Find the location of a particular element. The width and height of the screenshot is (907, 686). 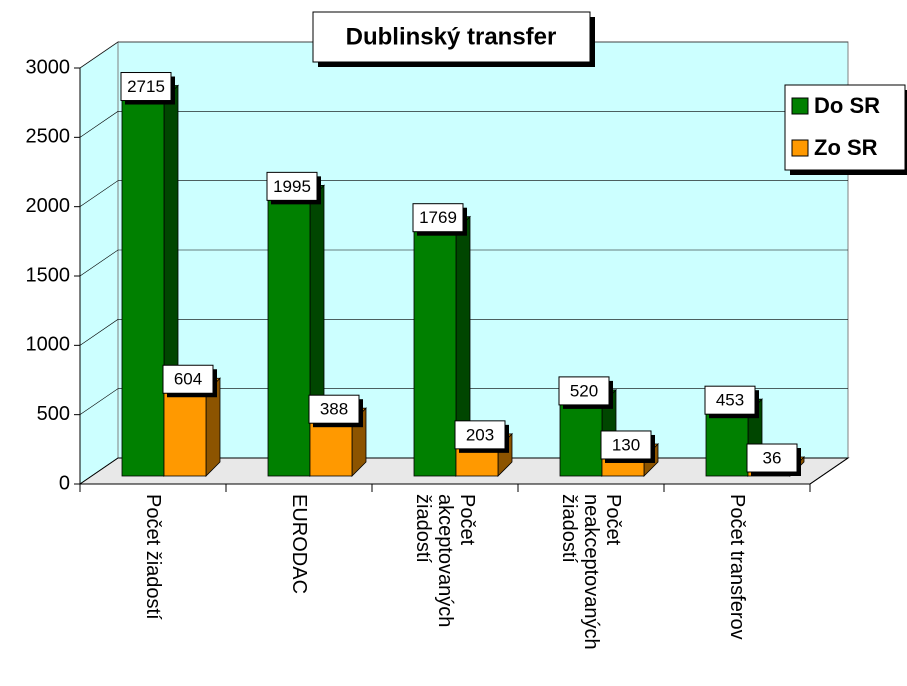

x-tick-label: Počet transferov is located at coordinates (737, 567).